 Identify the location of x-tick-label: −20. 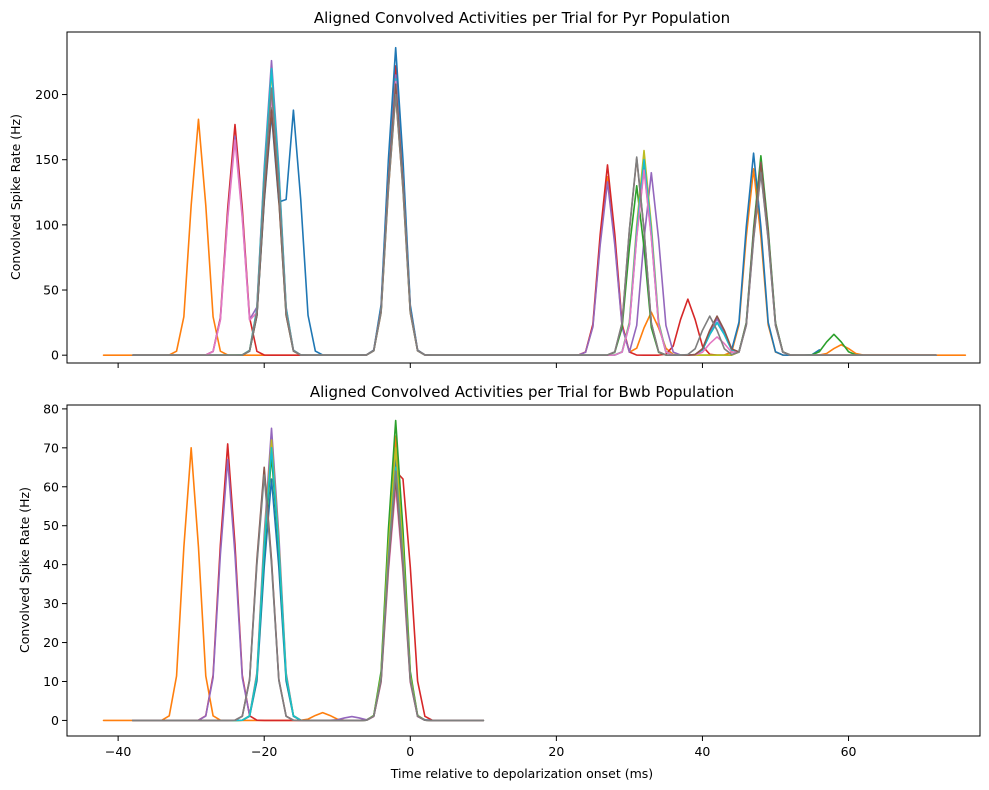
(264, 751).